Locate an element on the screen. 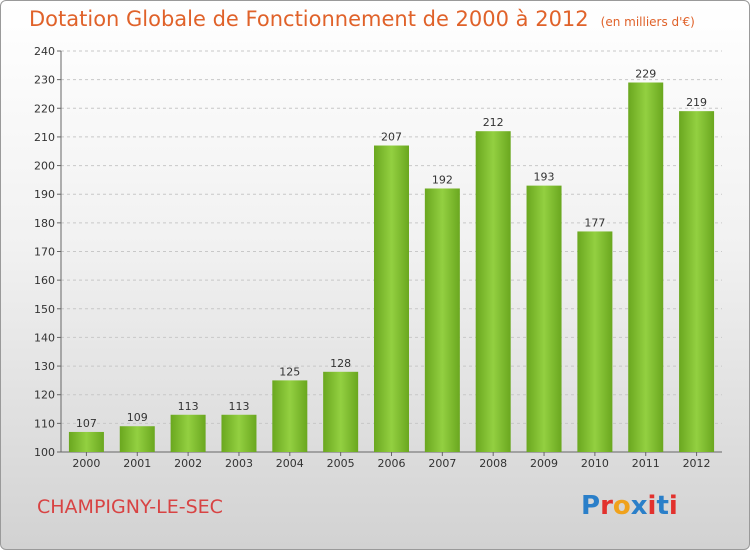 Image resolution: width=750 pixels, height=550 pixels. x-tick-label: 2002 is located at coordinates (188, 463).